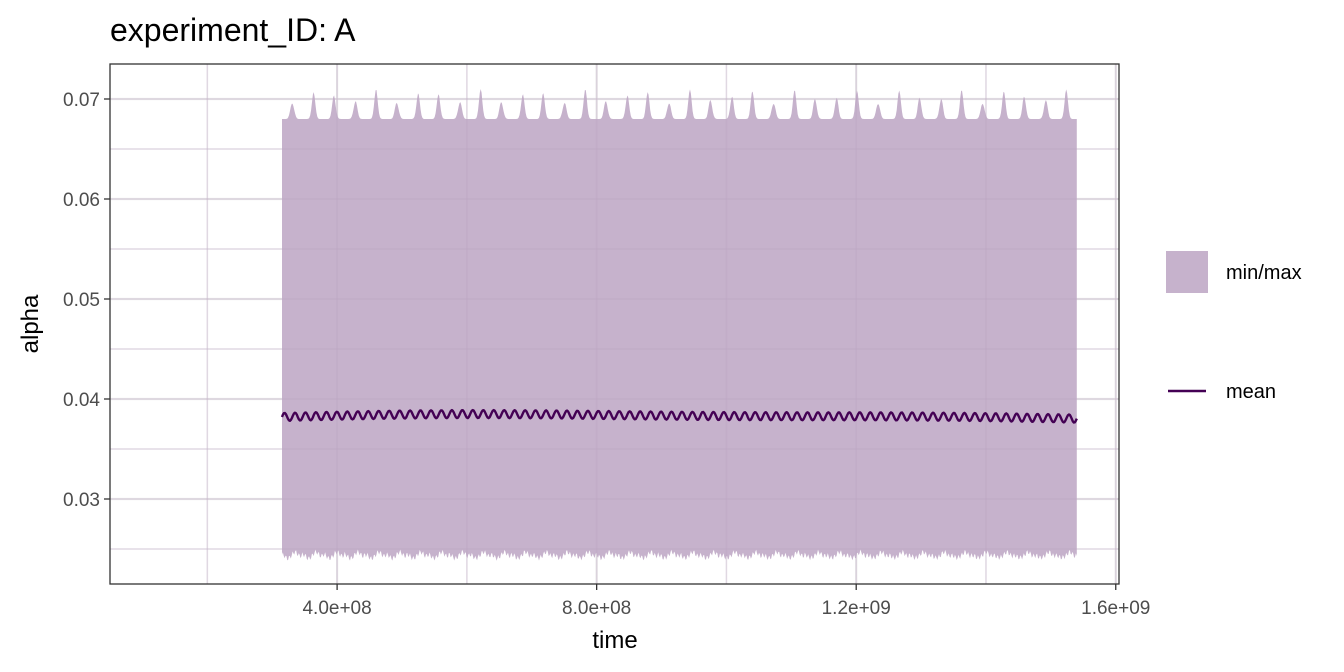 The height and width of the screenshot is (672, 1344). What do you see at coordinates (233, 30) in the screenshot?
I see `chart-title: experiment_ID: A` at bounding box center [233, 30].